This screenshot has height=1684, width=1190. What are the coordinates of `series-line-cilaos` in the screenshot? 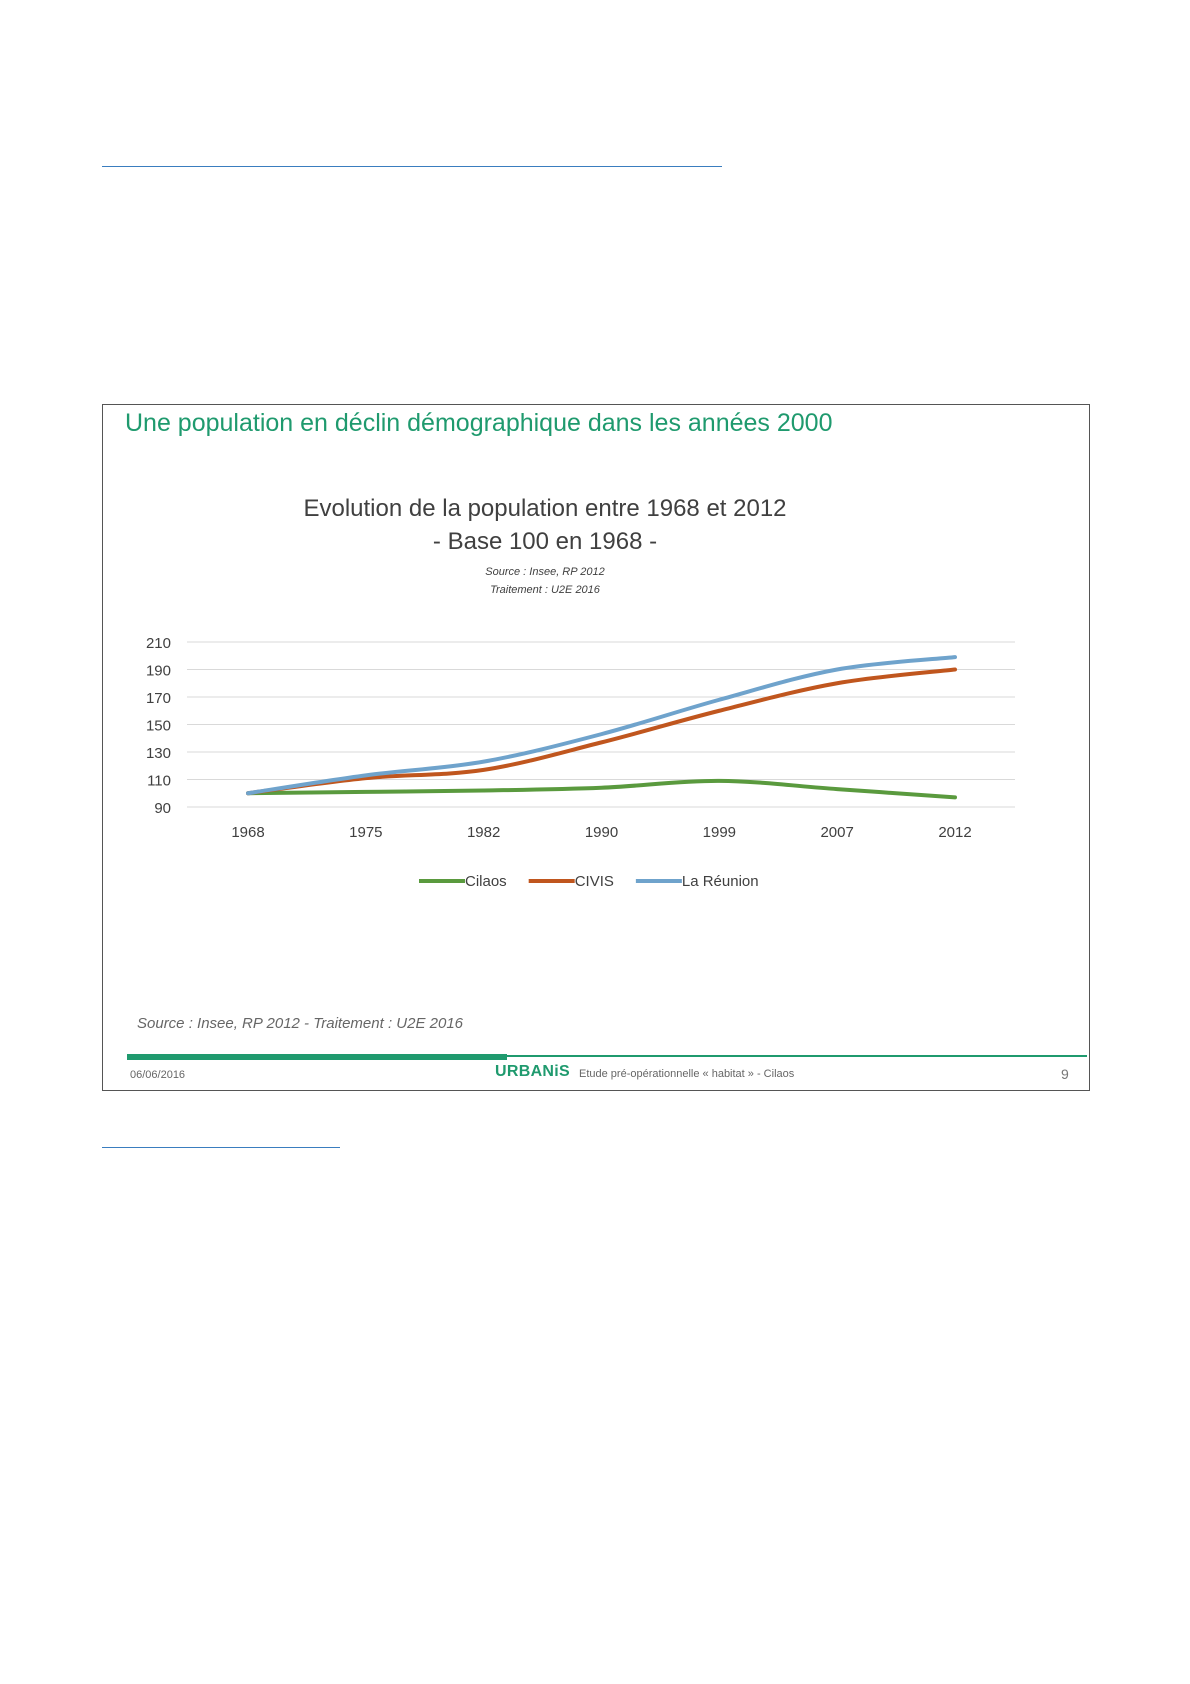 It's located at (601, 789).